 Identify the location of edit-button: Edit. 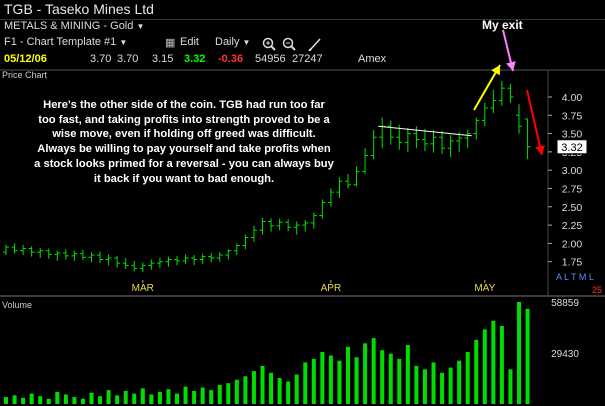
(189, 42).